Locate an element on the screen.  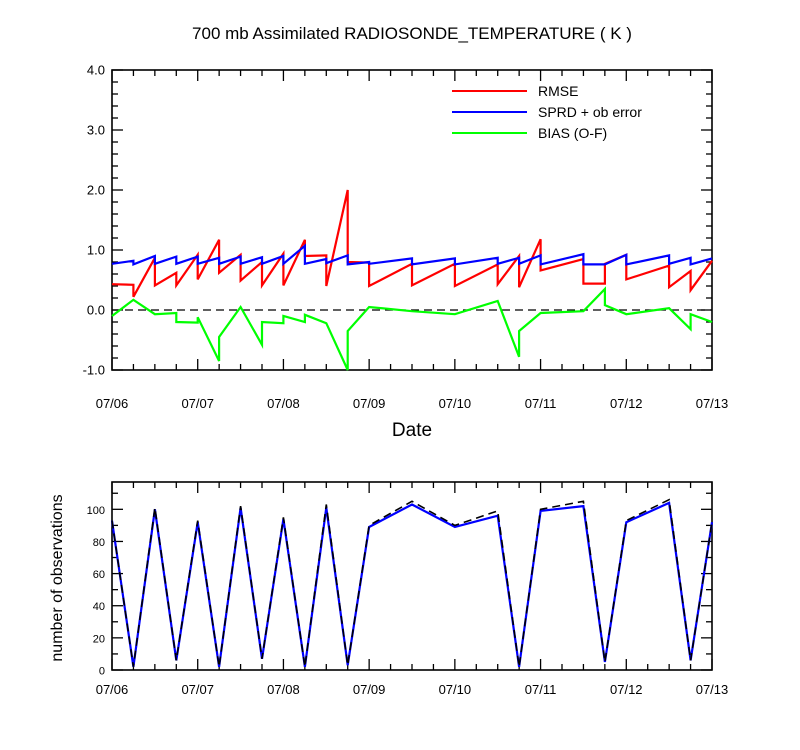
top-x-tick-label: 07/06 is located at coordinates (112, 403).